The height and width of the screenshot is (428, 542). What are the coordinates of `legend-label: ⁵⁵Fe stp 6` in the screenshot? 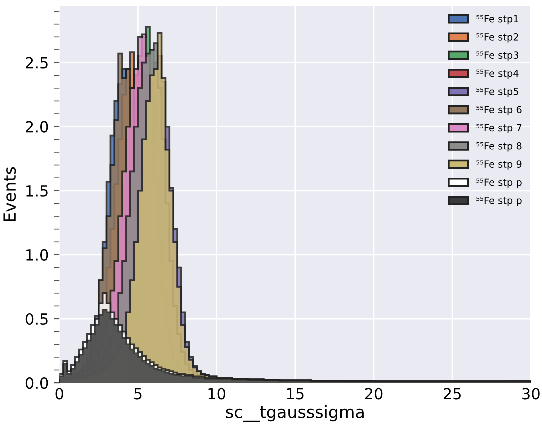 It's located at (499, 111).